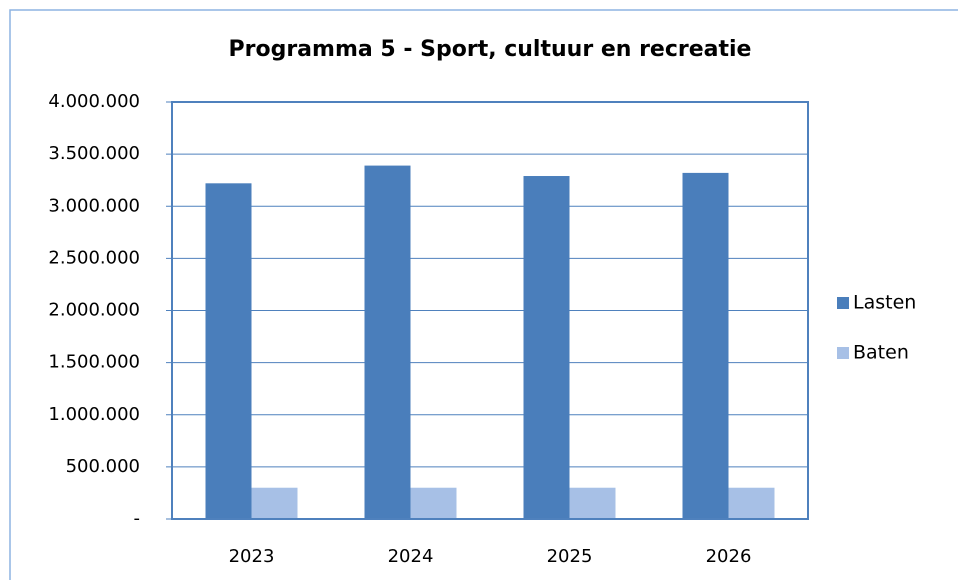  Describe the element at coordinates (729, 556) in the screenshot. I see `x-tick-label: 2026` at that location.